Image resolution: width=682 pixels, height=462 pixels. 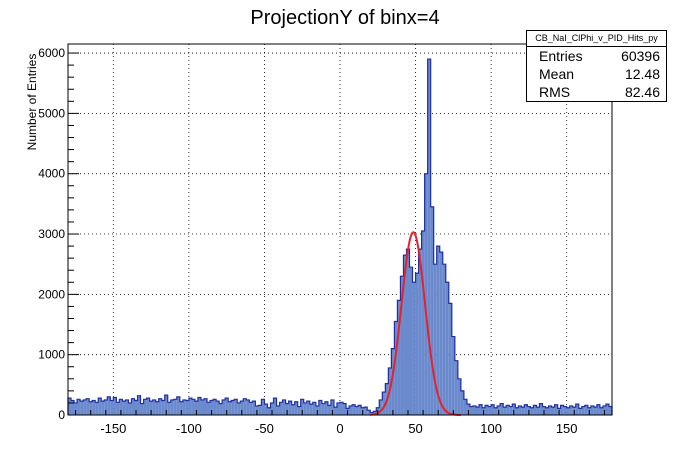 I want to click on stats-row-entries: Entries 60396, so click(x=596, y=56).